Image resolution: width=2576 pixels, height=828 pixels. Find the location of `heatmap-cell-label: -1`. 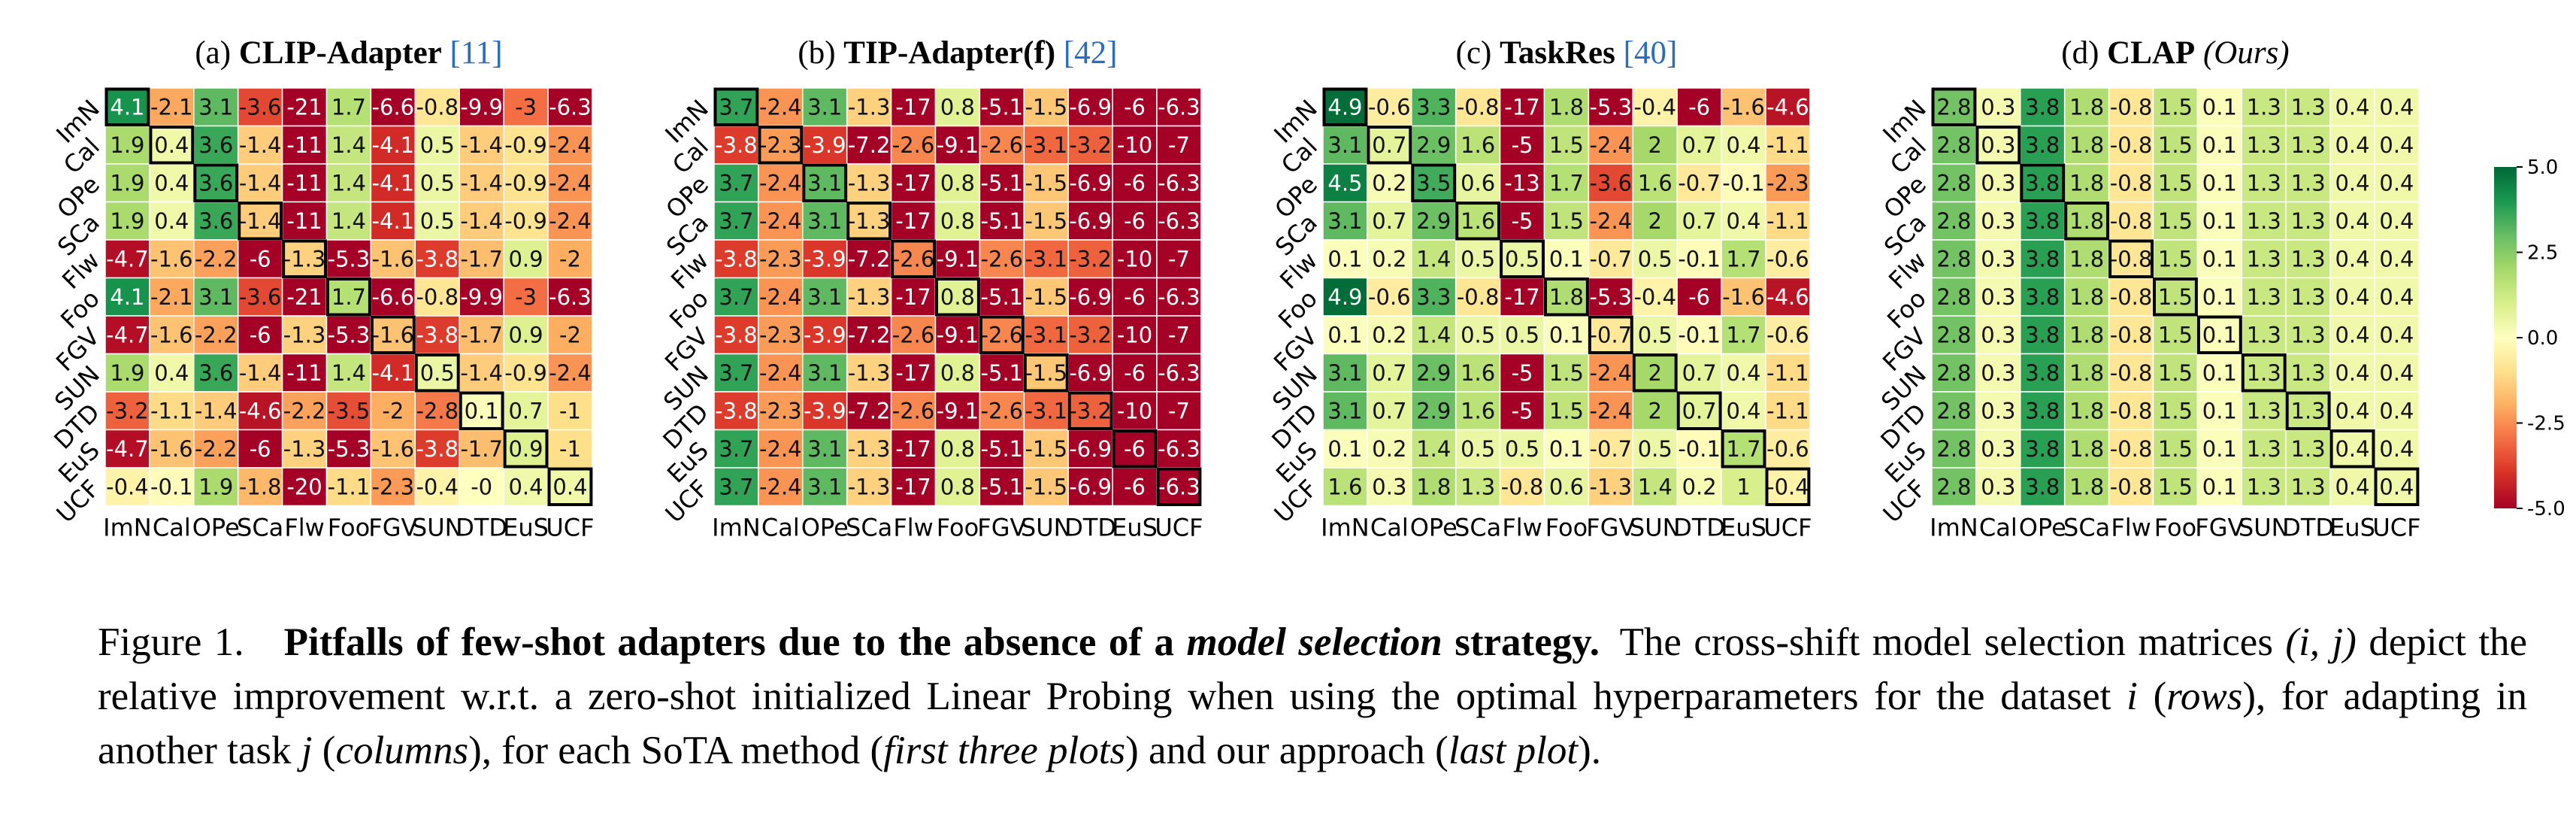

heatmap-cell-label: -1 is located at coordinates (570, 449).